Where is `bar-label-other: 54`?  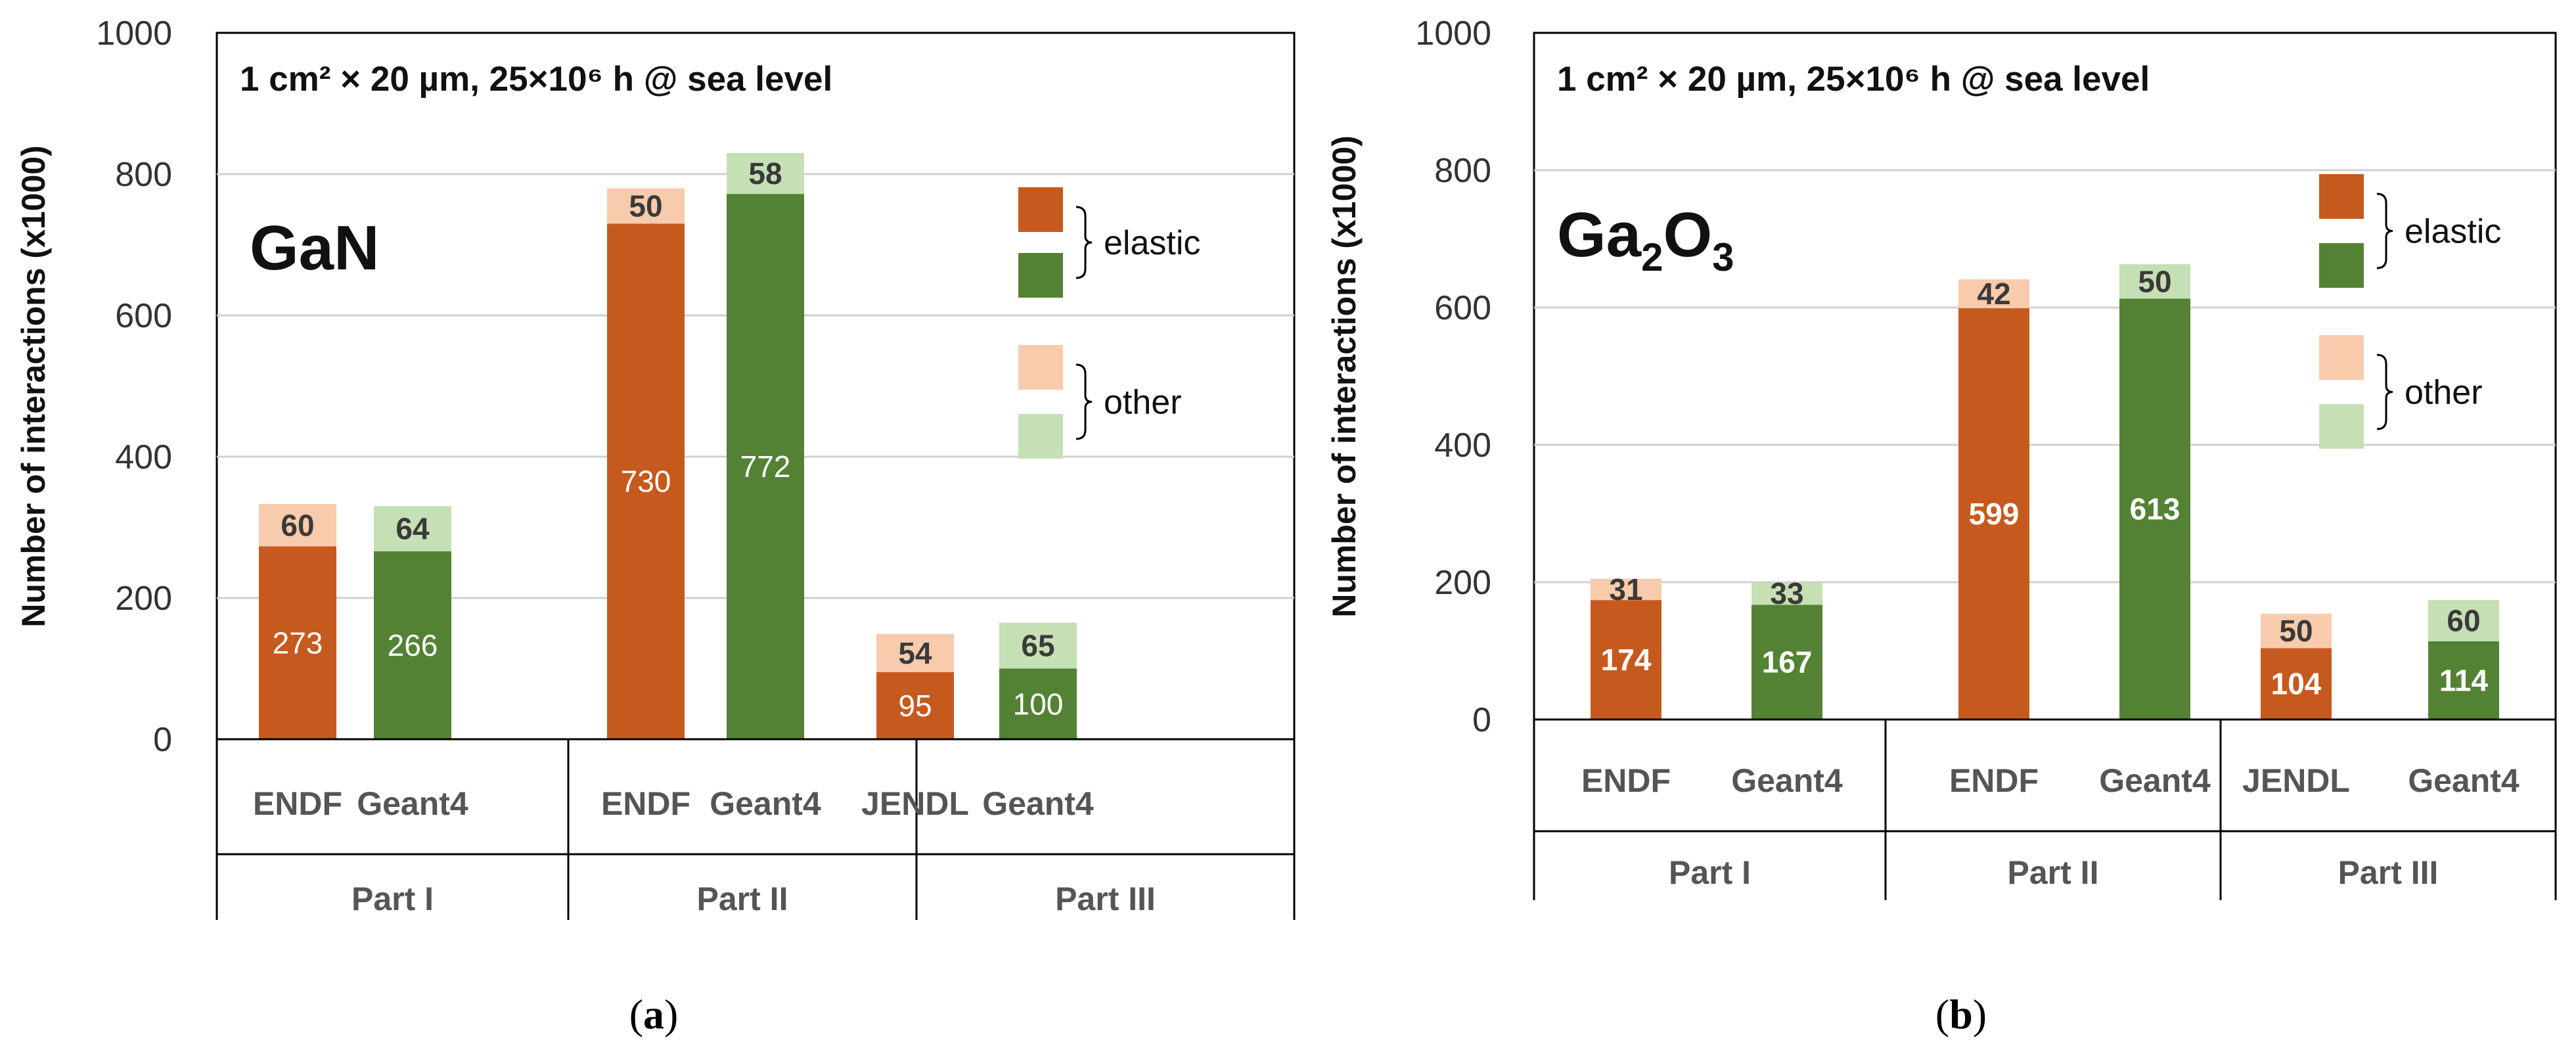
bar-label-other: 54 is located at coordinates (915, 653).